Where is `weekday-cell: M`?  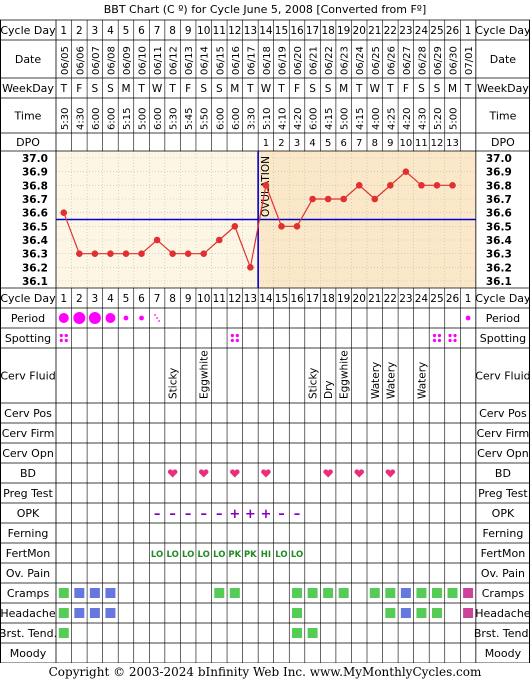 weekday-cell: M is located at coordinates (452, 89).